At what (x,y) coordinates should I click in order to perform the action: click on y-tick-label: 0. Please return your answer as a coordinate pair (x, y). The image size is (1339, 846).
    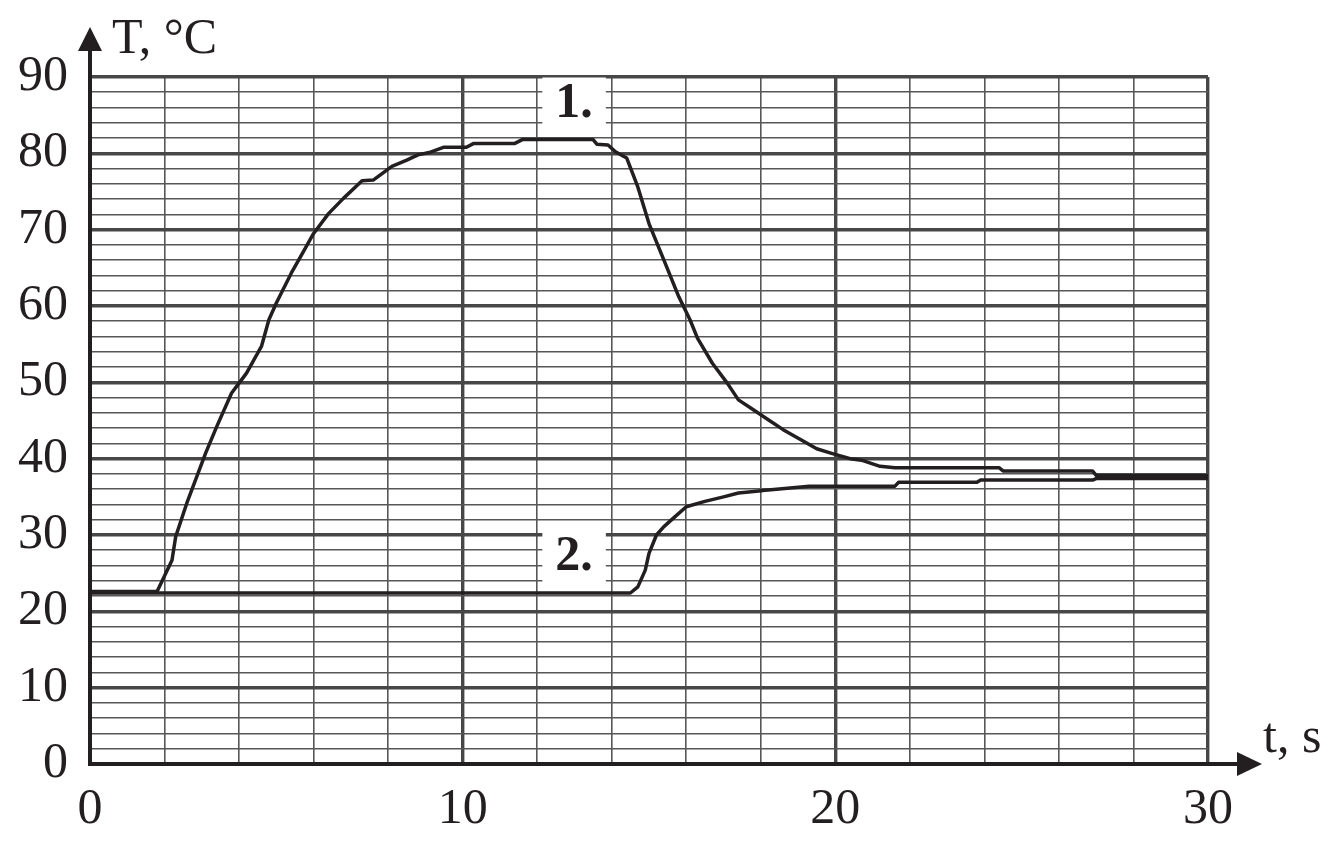
    Looking at the image, I should click on (55, 760).